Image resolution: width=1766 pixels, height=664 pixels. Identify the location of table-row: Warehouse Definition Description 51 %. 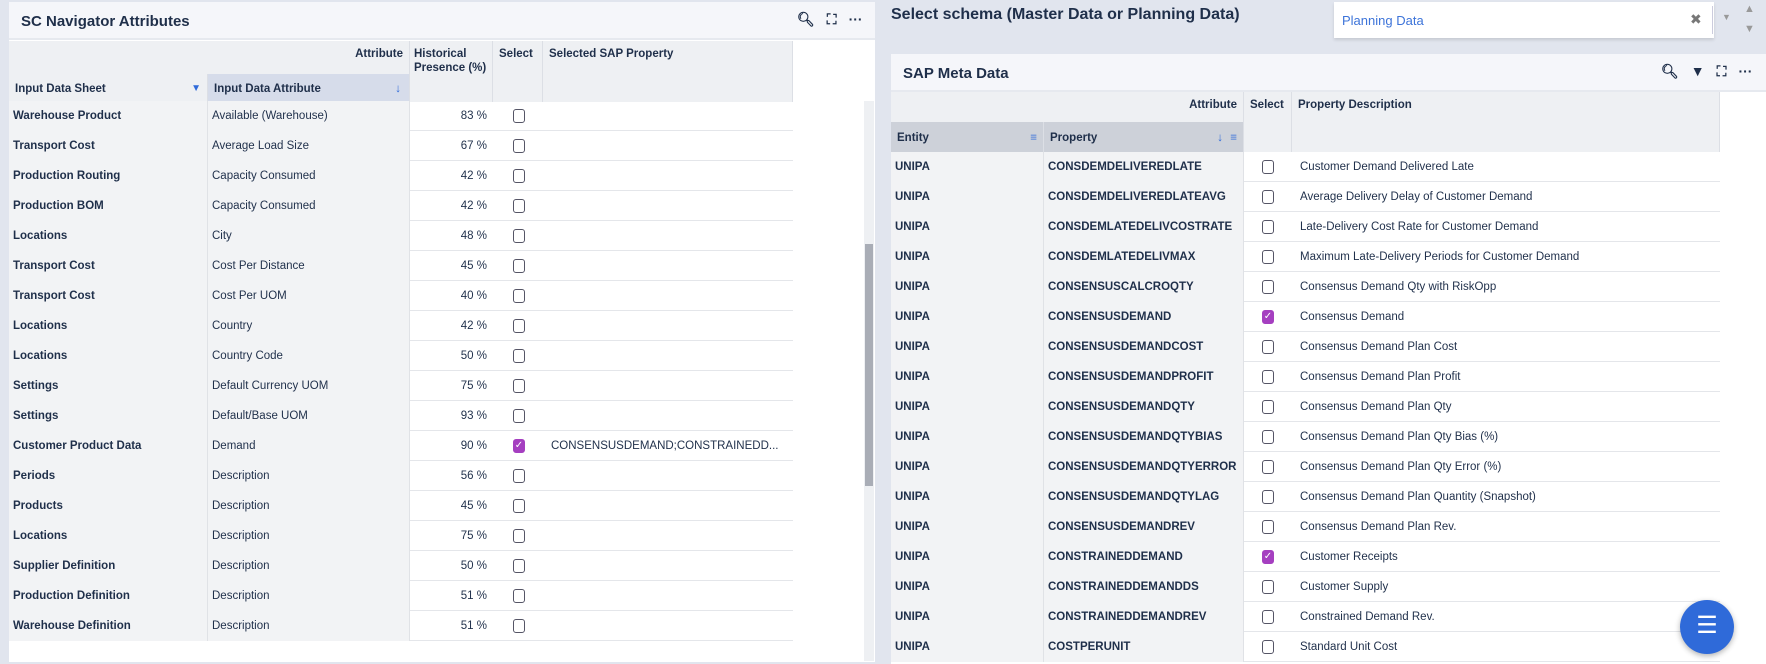
(401, 626).